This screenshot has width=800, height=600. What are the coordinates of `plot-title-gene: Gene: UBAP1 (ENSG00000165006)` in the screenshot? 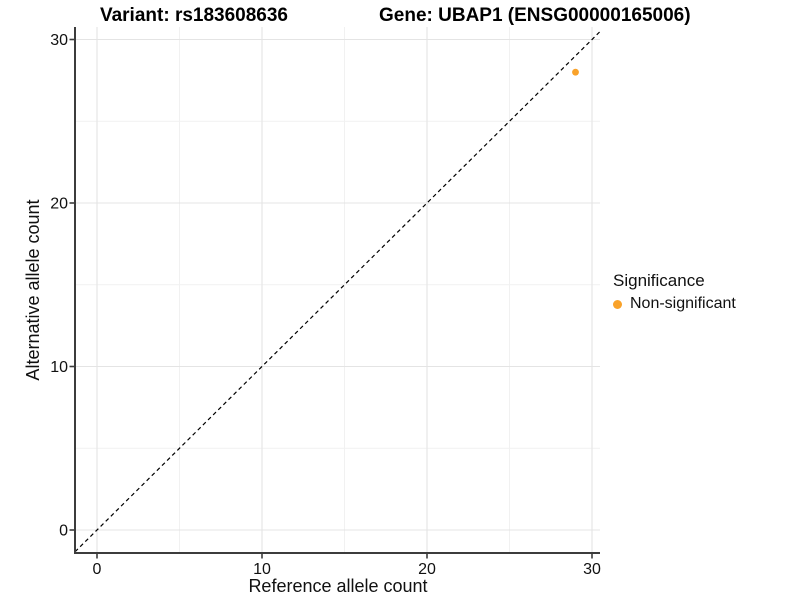 It's located at (535, 15).